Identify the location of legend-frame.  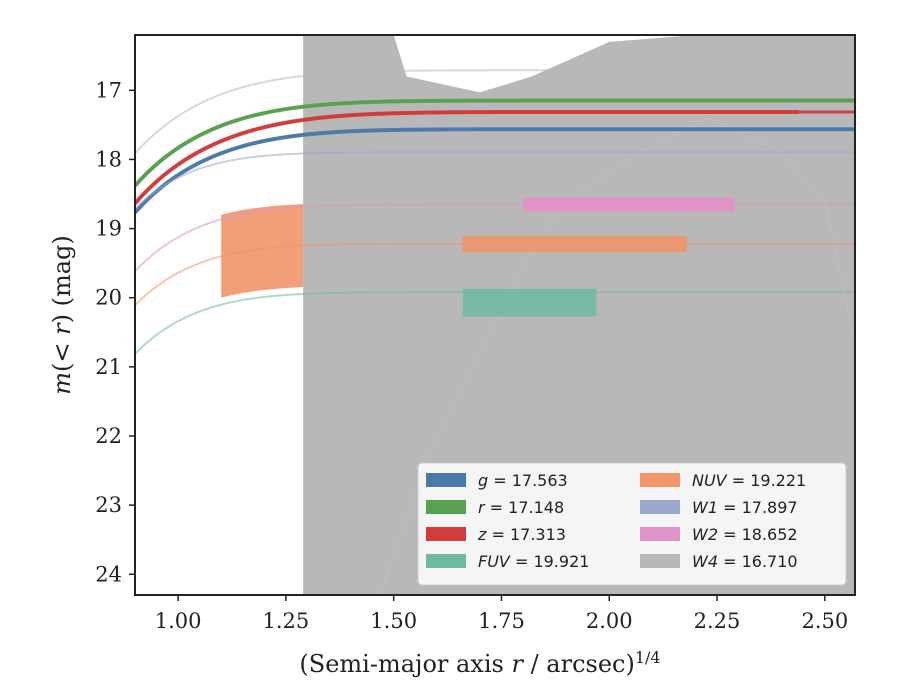
(632, 524).